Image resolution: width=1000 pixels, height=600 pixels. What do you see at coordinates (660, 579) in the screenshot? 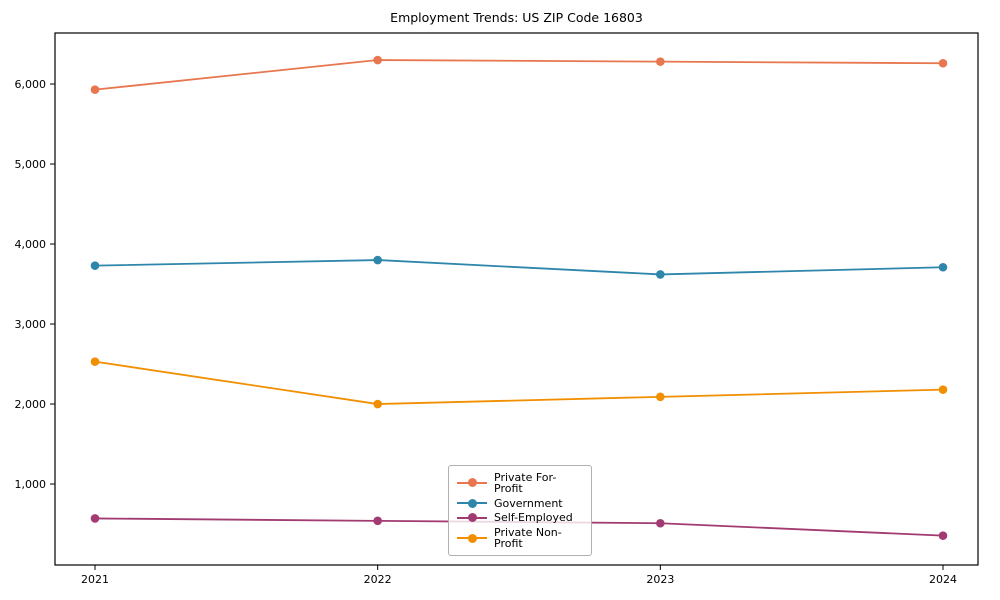
I see `x-tick-label: 2023` at bounding box center [660, 579].